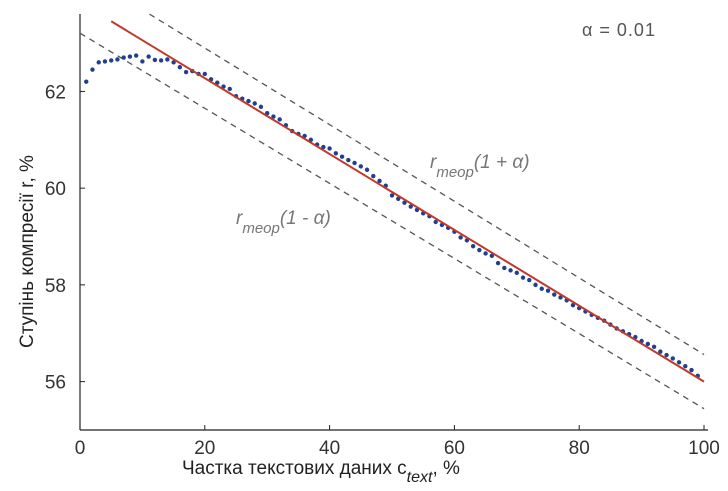  What do you see at coordinates (619, 30) in the screenshot?
I see `alpha-annotation: α = 0.01` at bounding box center [619, 30].